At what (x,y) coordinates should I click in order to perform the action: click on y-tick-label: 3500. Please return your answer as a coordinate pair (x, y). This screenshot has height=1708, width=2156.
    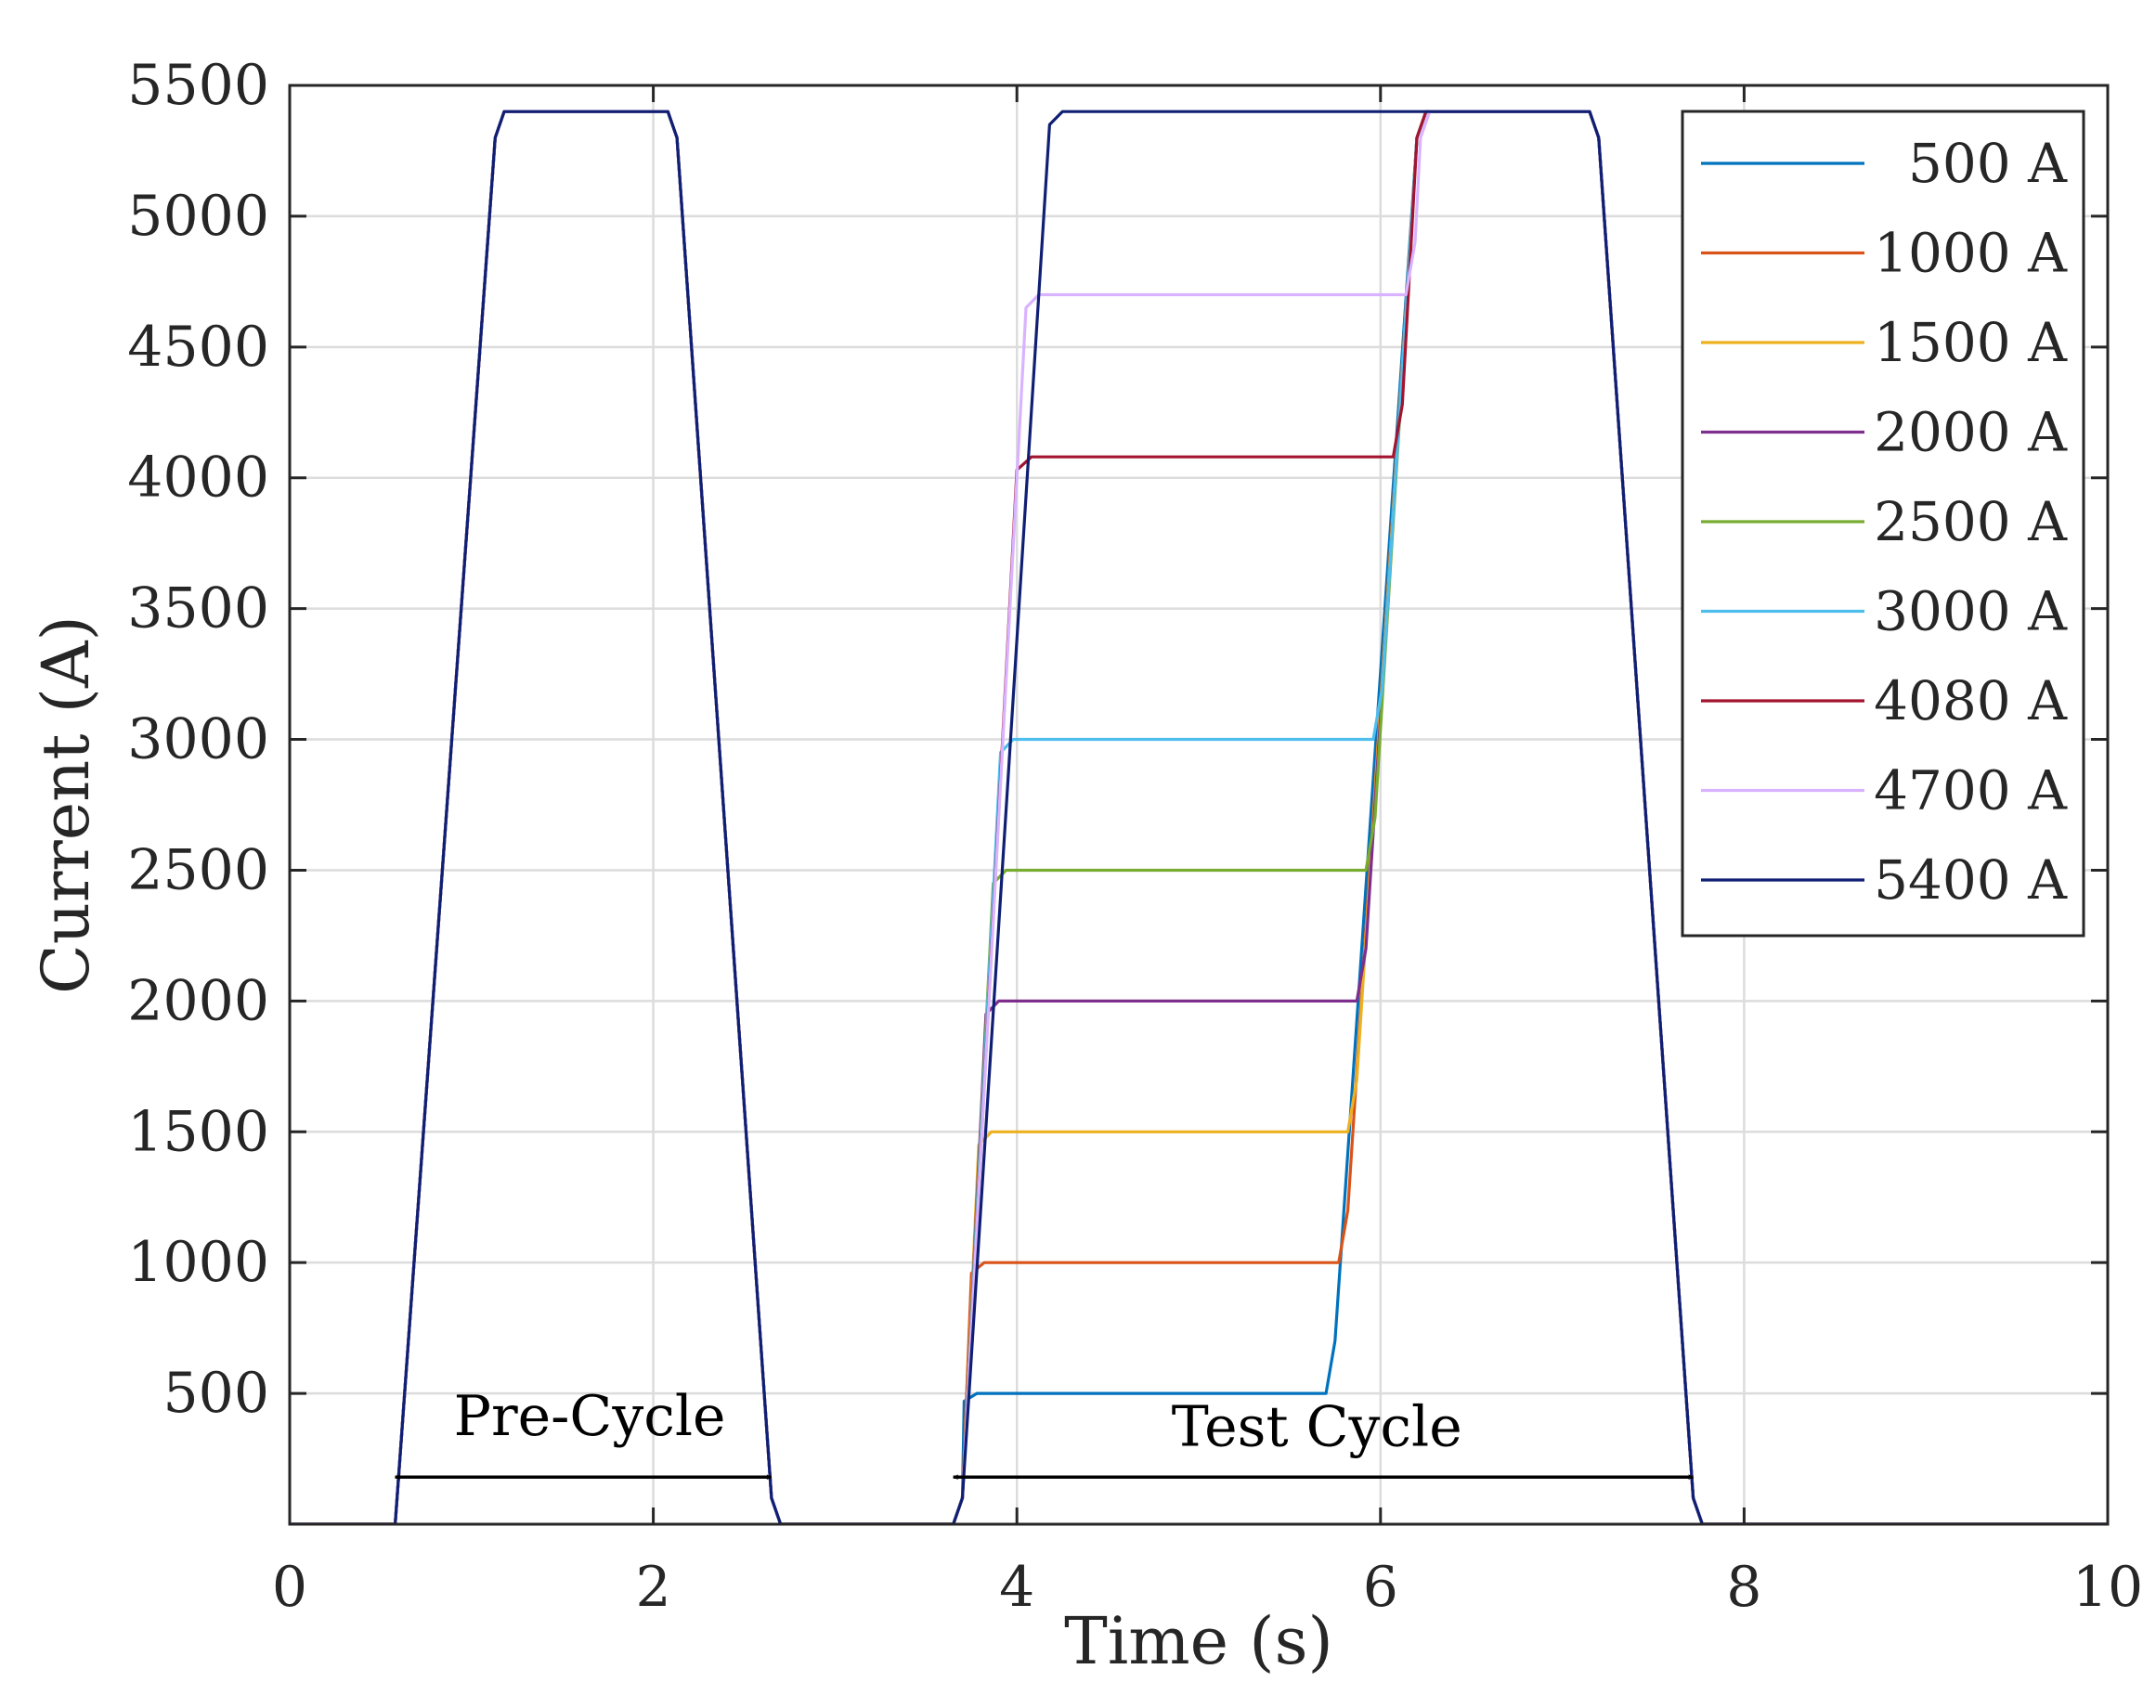
    Looking at the image, I should click on (198, 609).